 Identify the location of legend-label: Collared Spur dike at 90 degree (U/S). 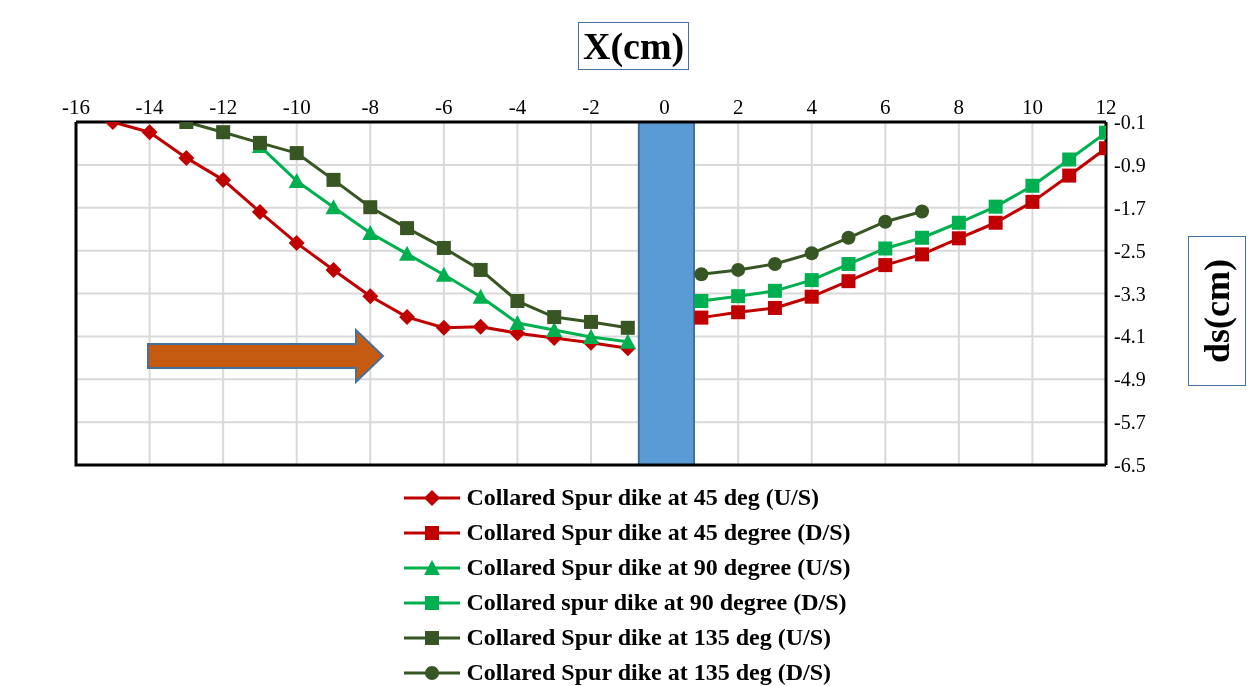
(658, 567).